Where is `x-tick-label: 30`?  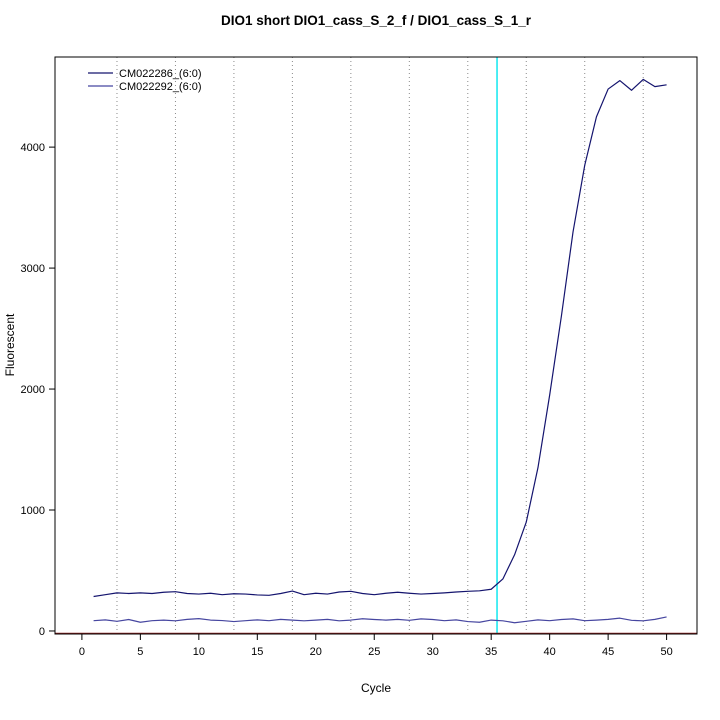 x-tick-label: 30 is located at coordinates (433, 652).